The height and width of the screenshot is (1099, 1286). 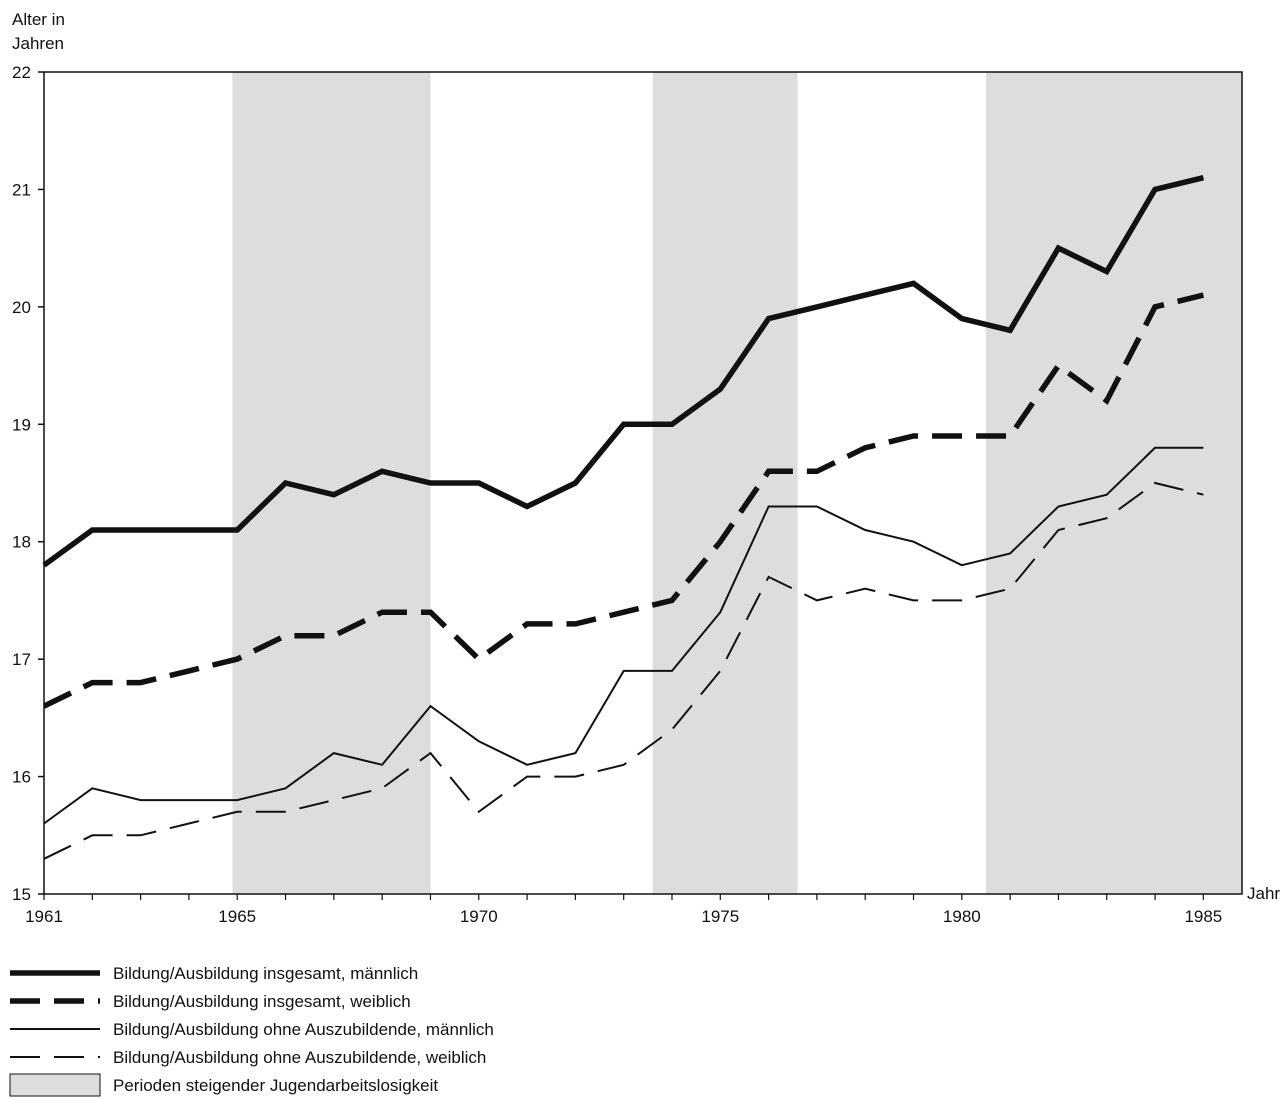 What do you see at coordinates (44, 916) in the screenshot?
I see `x-tick-label-1961: 1961` at bounding box center [44, 916].